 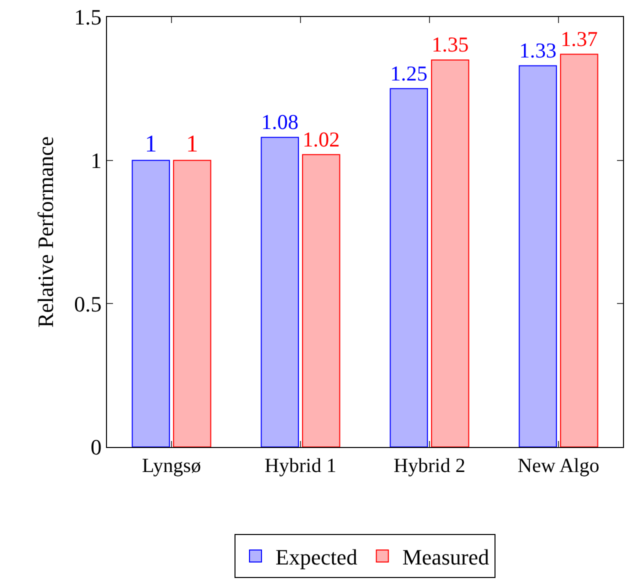 What do you see at coordinates (88, 17) in the screenshot?
I see `y-tick-label: 1.5` at bounding box center [88, 17].